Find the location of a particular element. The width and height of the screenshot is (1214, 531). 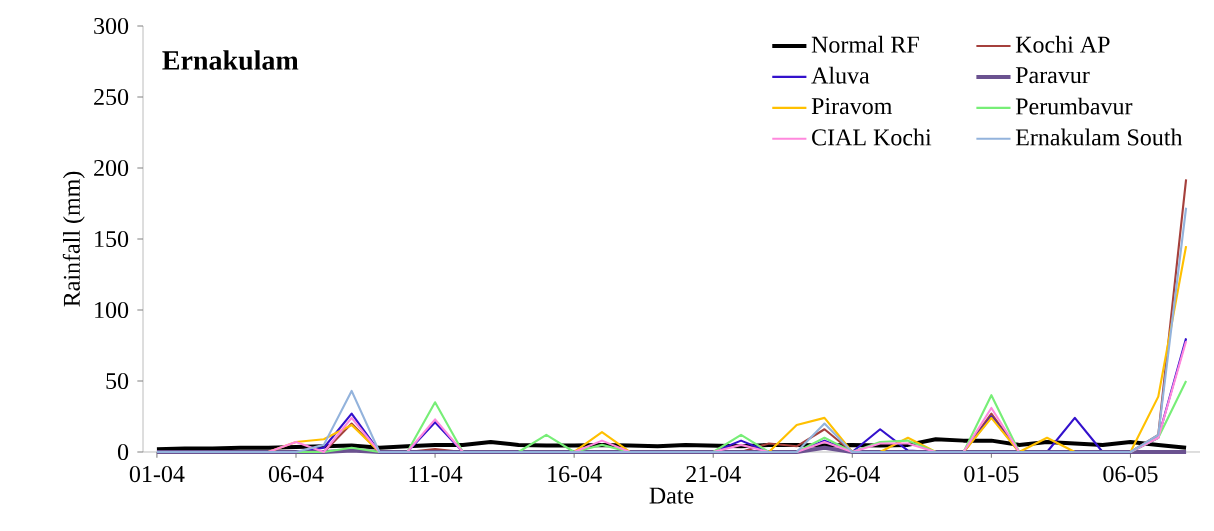

x-tick-label: 06-05 is located at coordinates (1130, 474).